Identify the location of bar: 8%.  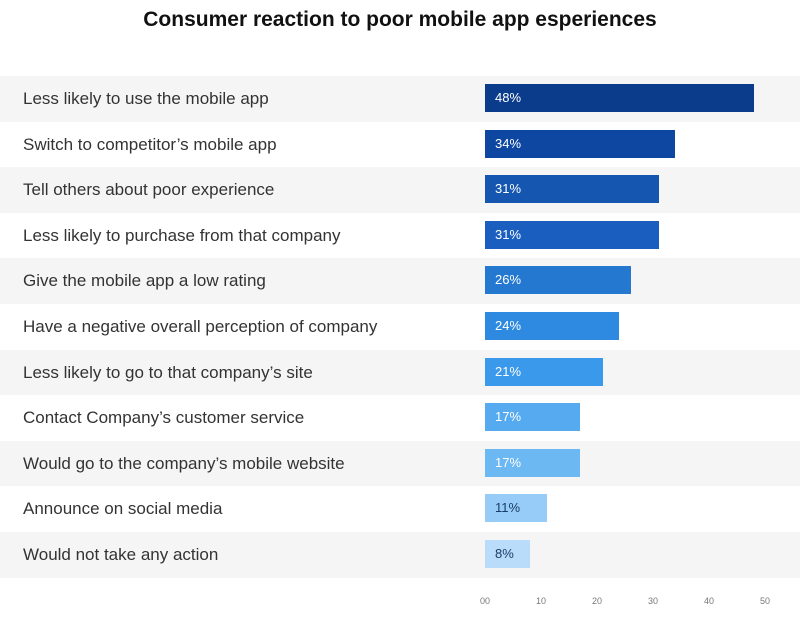
(507, 553).